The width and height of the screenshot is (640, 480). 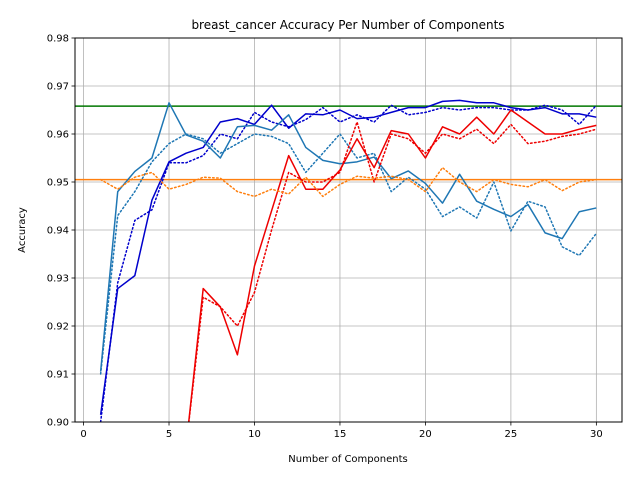 I want to click on x-tick-label: 20, so click(x=425, y=434).